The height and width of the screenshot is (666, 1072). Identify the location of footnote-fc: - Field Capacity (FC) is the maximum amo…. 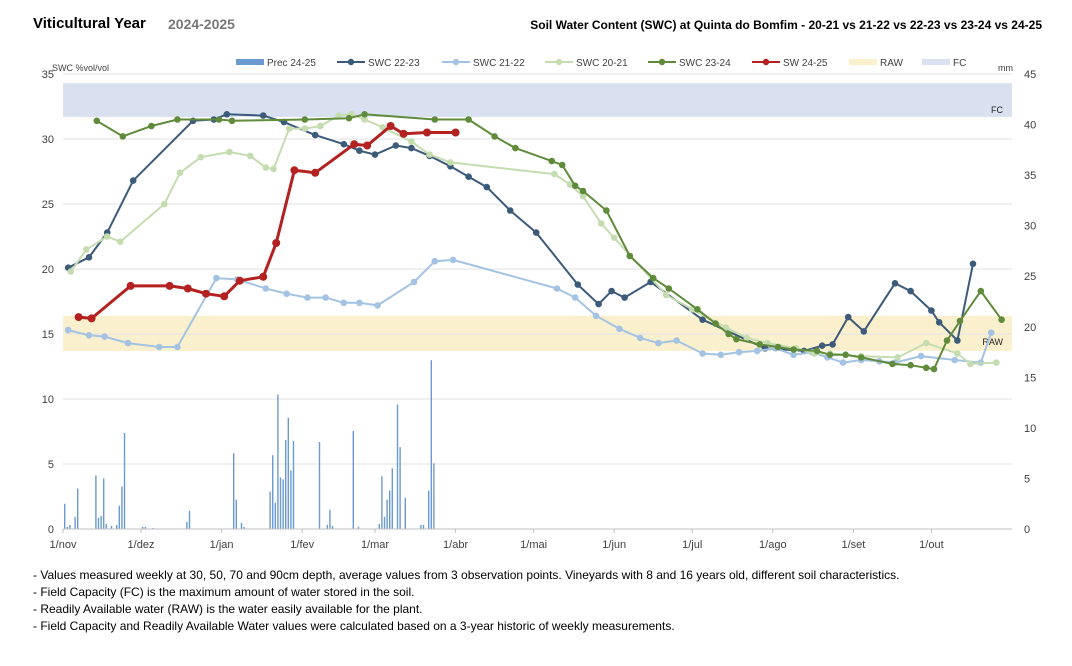
(224, 592).